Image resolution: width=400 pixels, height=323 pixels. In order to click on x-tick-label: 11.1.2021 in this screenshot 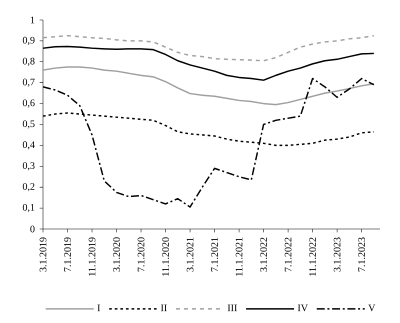, I will do `click(239, 257)`.